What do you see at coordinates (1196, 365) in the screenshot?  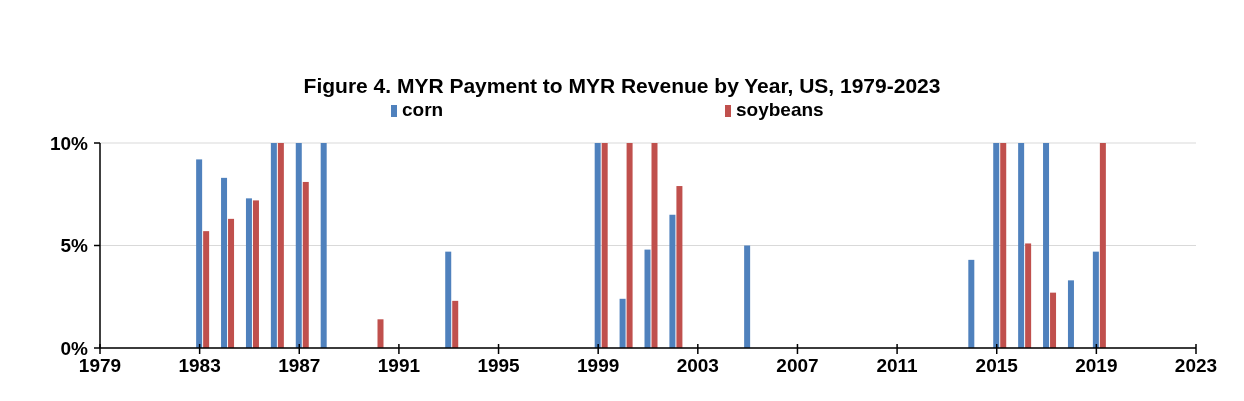 I see `x-tick-label: 2023` at bounding box center [1196, 365].